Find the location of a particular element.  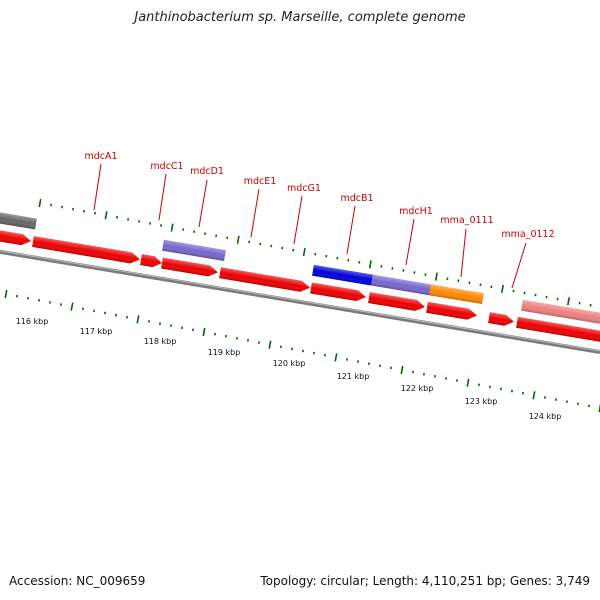

gene-label-mdcE1: mdcE1 is located at coordinates (260, 181).